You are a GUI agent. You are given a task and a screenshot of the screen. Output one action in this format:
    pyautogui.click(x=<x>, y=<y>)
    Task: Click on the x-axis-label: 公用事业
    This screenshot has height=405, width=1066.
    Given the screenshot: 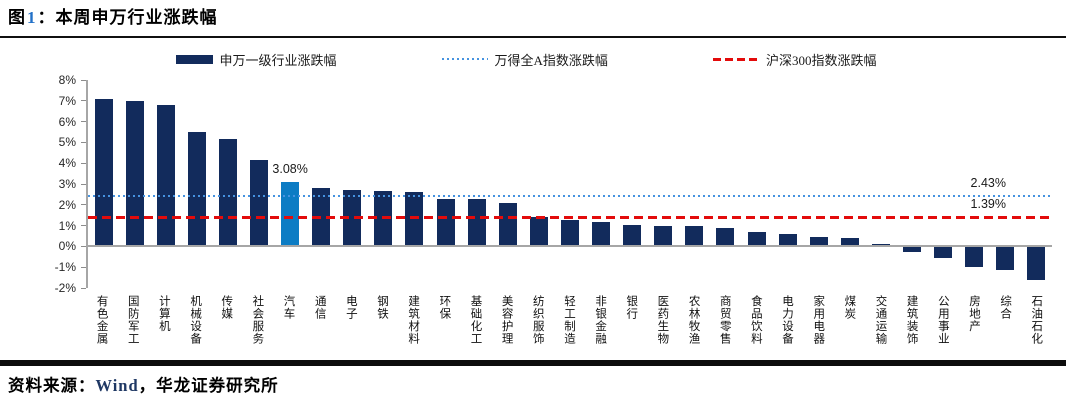 What is the action you would take?
    pyautogui.click(x=942, y=320)
    